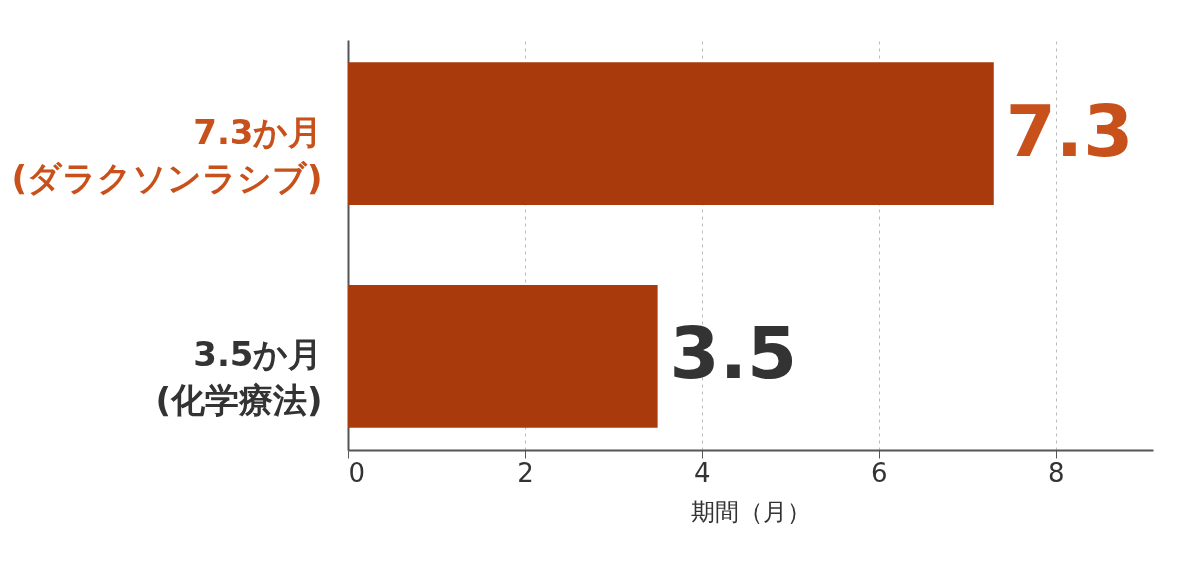 Image resolution: width=1179 pixels, height=562 pixels. What do you see at coordinates (239, 377) in the screenshot?
I see `y-tick-label: 3.5か月 (化学療法)` at bounding box center [239, 377].